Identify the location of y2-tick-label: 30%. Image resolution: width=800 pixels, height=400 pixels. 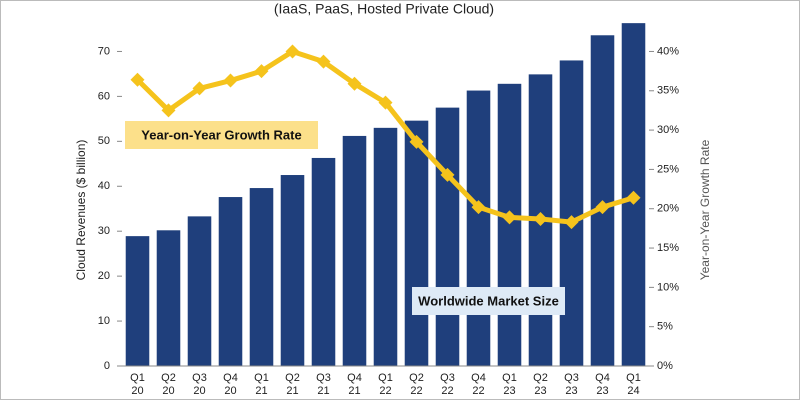
(668, 130).